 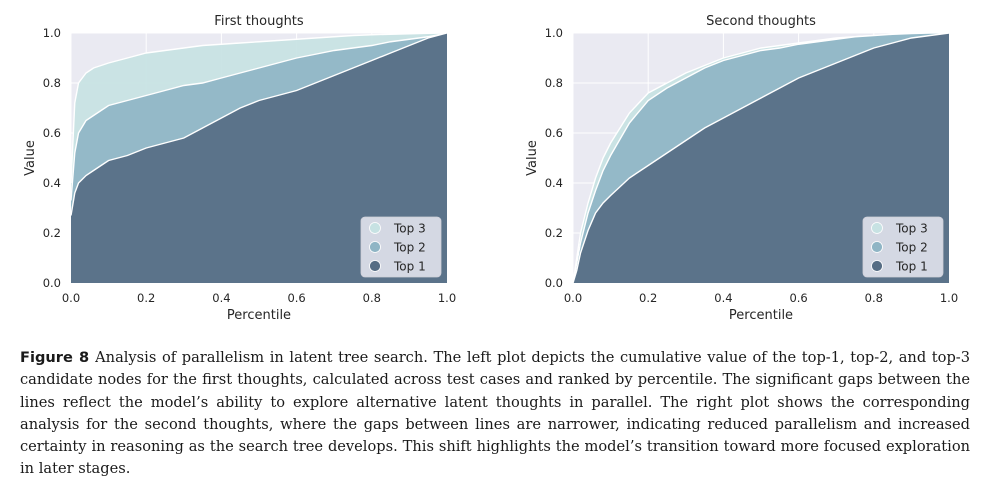 What do you see at coordinates (761, 21) in the screenshot?
I see `chart-title: Second thoughts` at bounding box center [761, 21].